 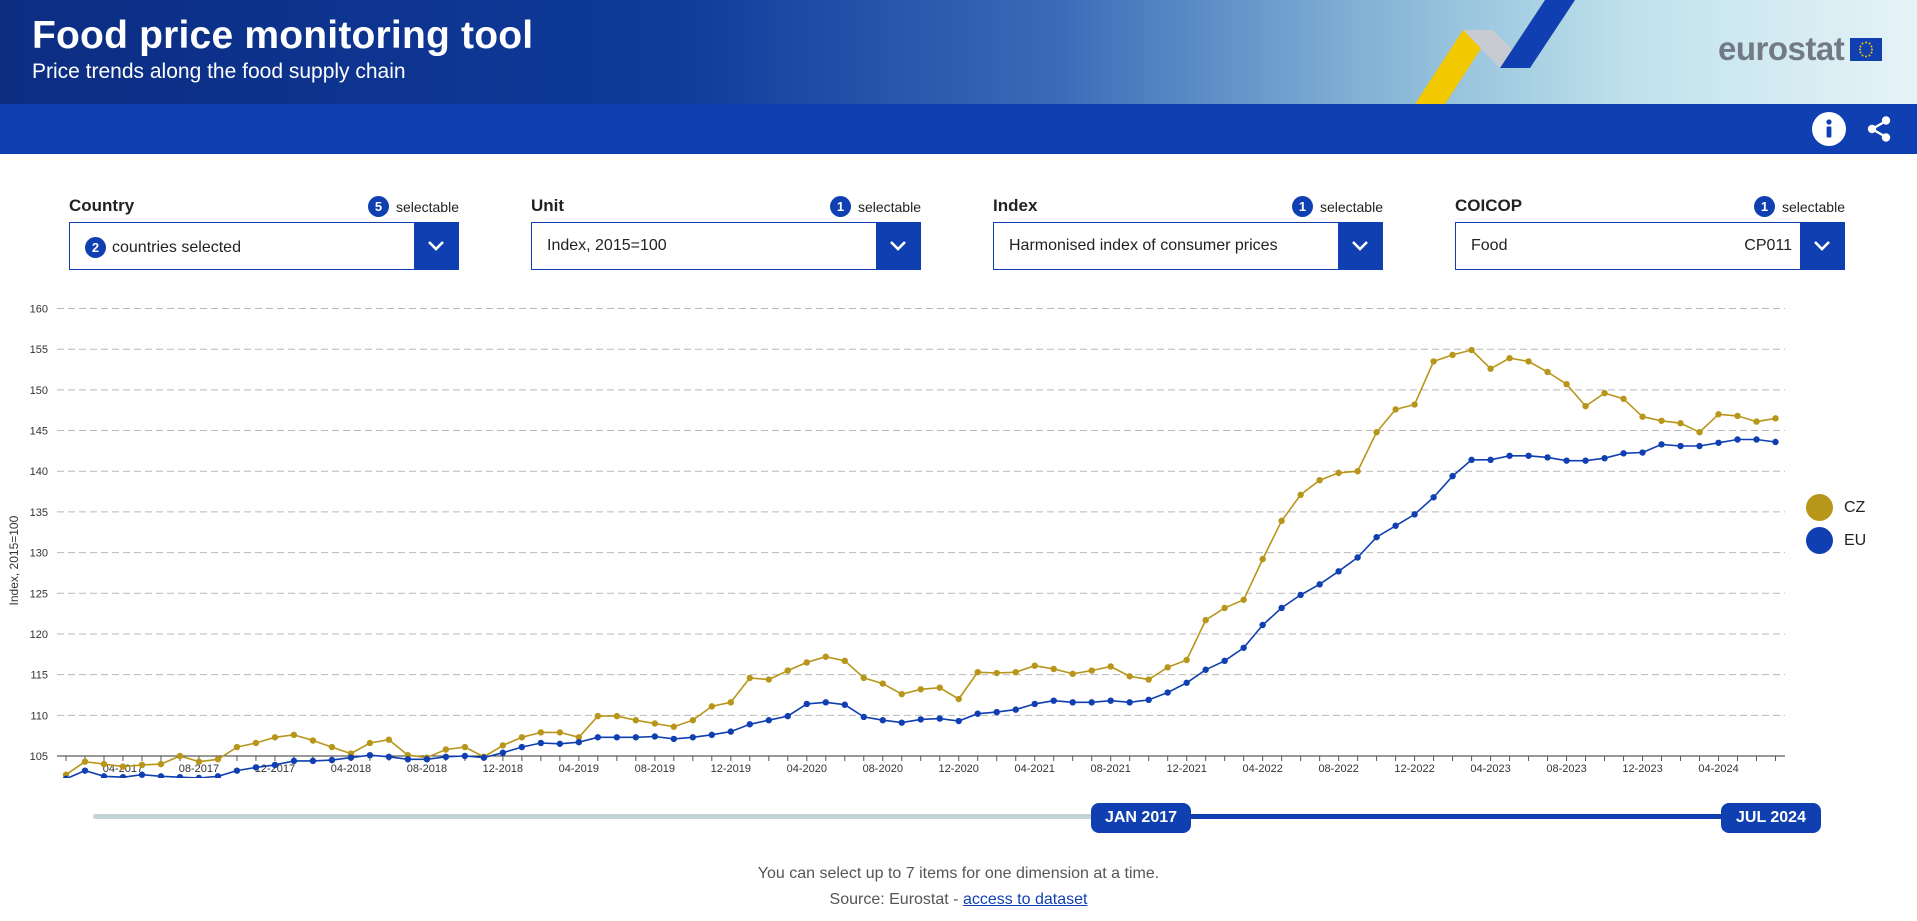 I want to click on x-tick-label: 04-2021, so click(x=1035, y=769).